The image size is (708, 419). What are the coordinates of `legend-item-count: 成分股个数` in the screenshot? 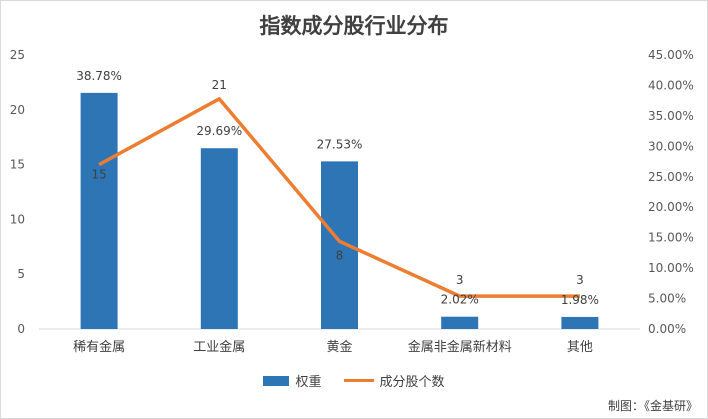 It's located at (394, 380).